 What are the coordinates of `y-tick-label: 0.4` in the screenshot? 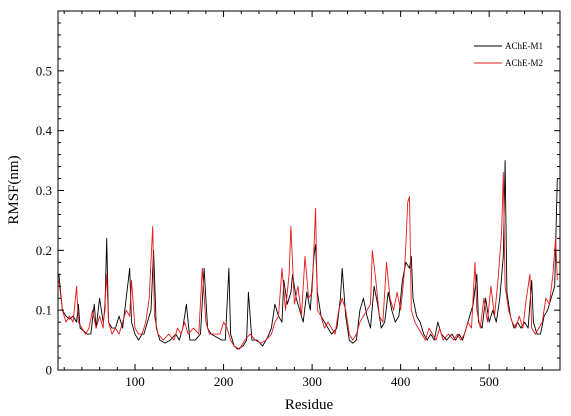 It's located at (44, 130).